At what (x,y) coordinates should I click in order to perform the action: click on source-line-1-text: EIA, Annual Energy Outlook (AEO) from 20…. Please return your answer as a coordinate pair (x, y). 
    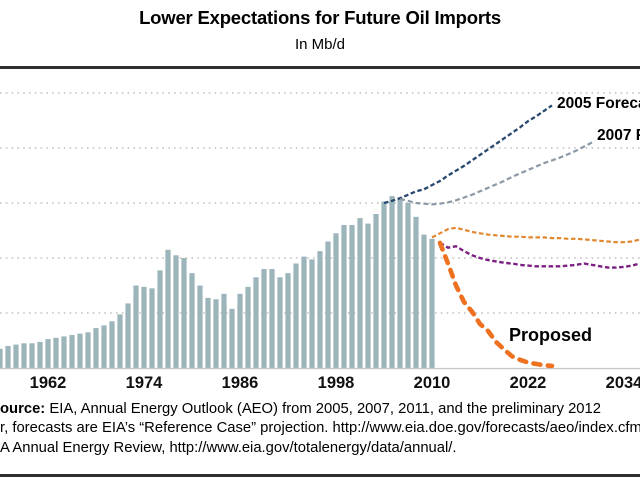
    Looking at the image, I should click on (323, 409).